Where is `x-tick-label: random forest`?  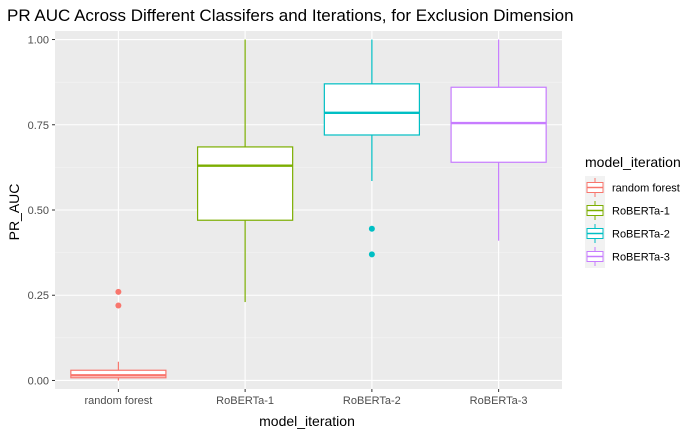 x-tick-label: random forest is located at coordinates (118, 401).